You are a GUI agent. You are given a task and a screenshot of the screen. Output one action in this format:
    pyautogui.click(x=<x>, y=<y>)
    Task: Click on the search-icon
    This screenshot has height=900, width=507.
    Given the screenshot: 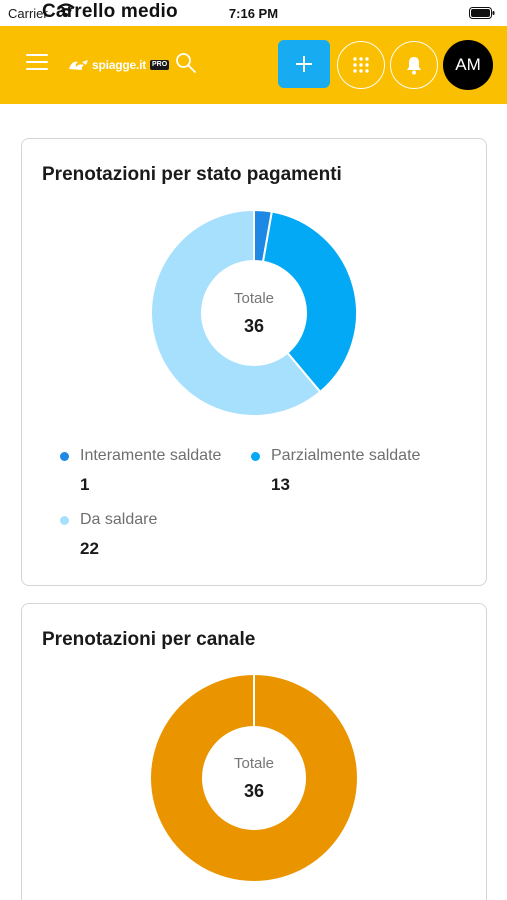 What is the action you would take?
    pyautogui.click(x=186, y=63)
    